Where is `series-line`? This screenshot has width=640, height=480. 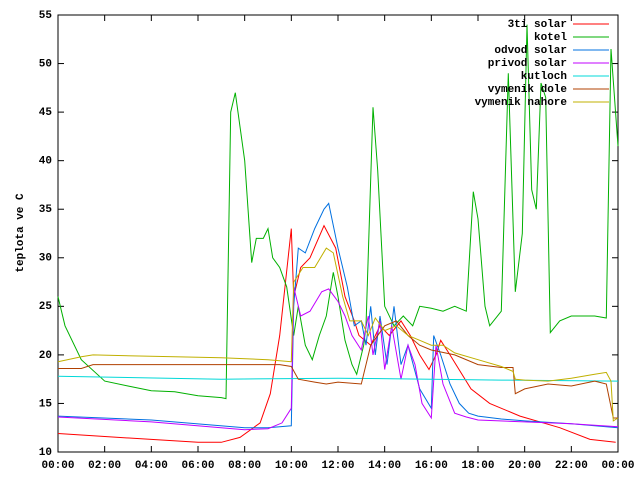 series-line is located at coordinates (338, 378).